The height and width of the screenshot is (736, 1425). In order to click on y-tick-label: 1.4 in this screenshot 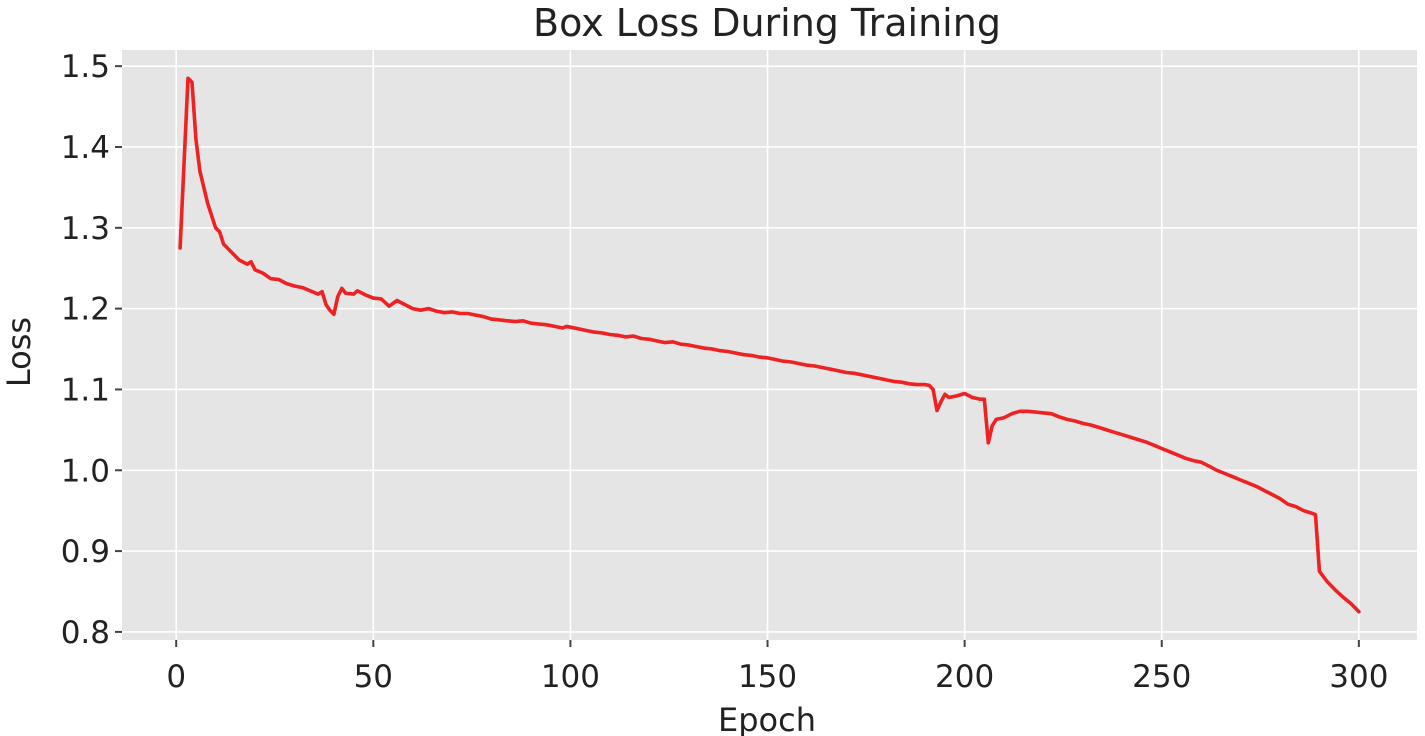, I will do `click(85, 148)`.